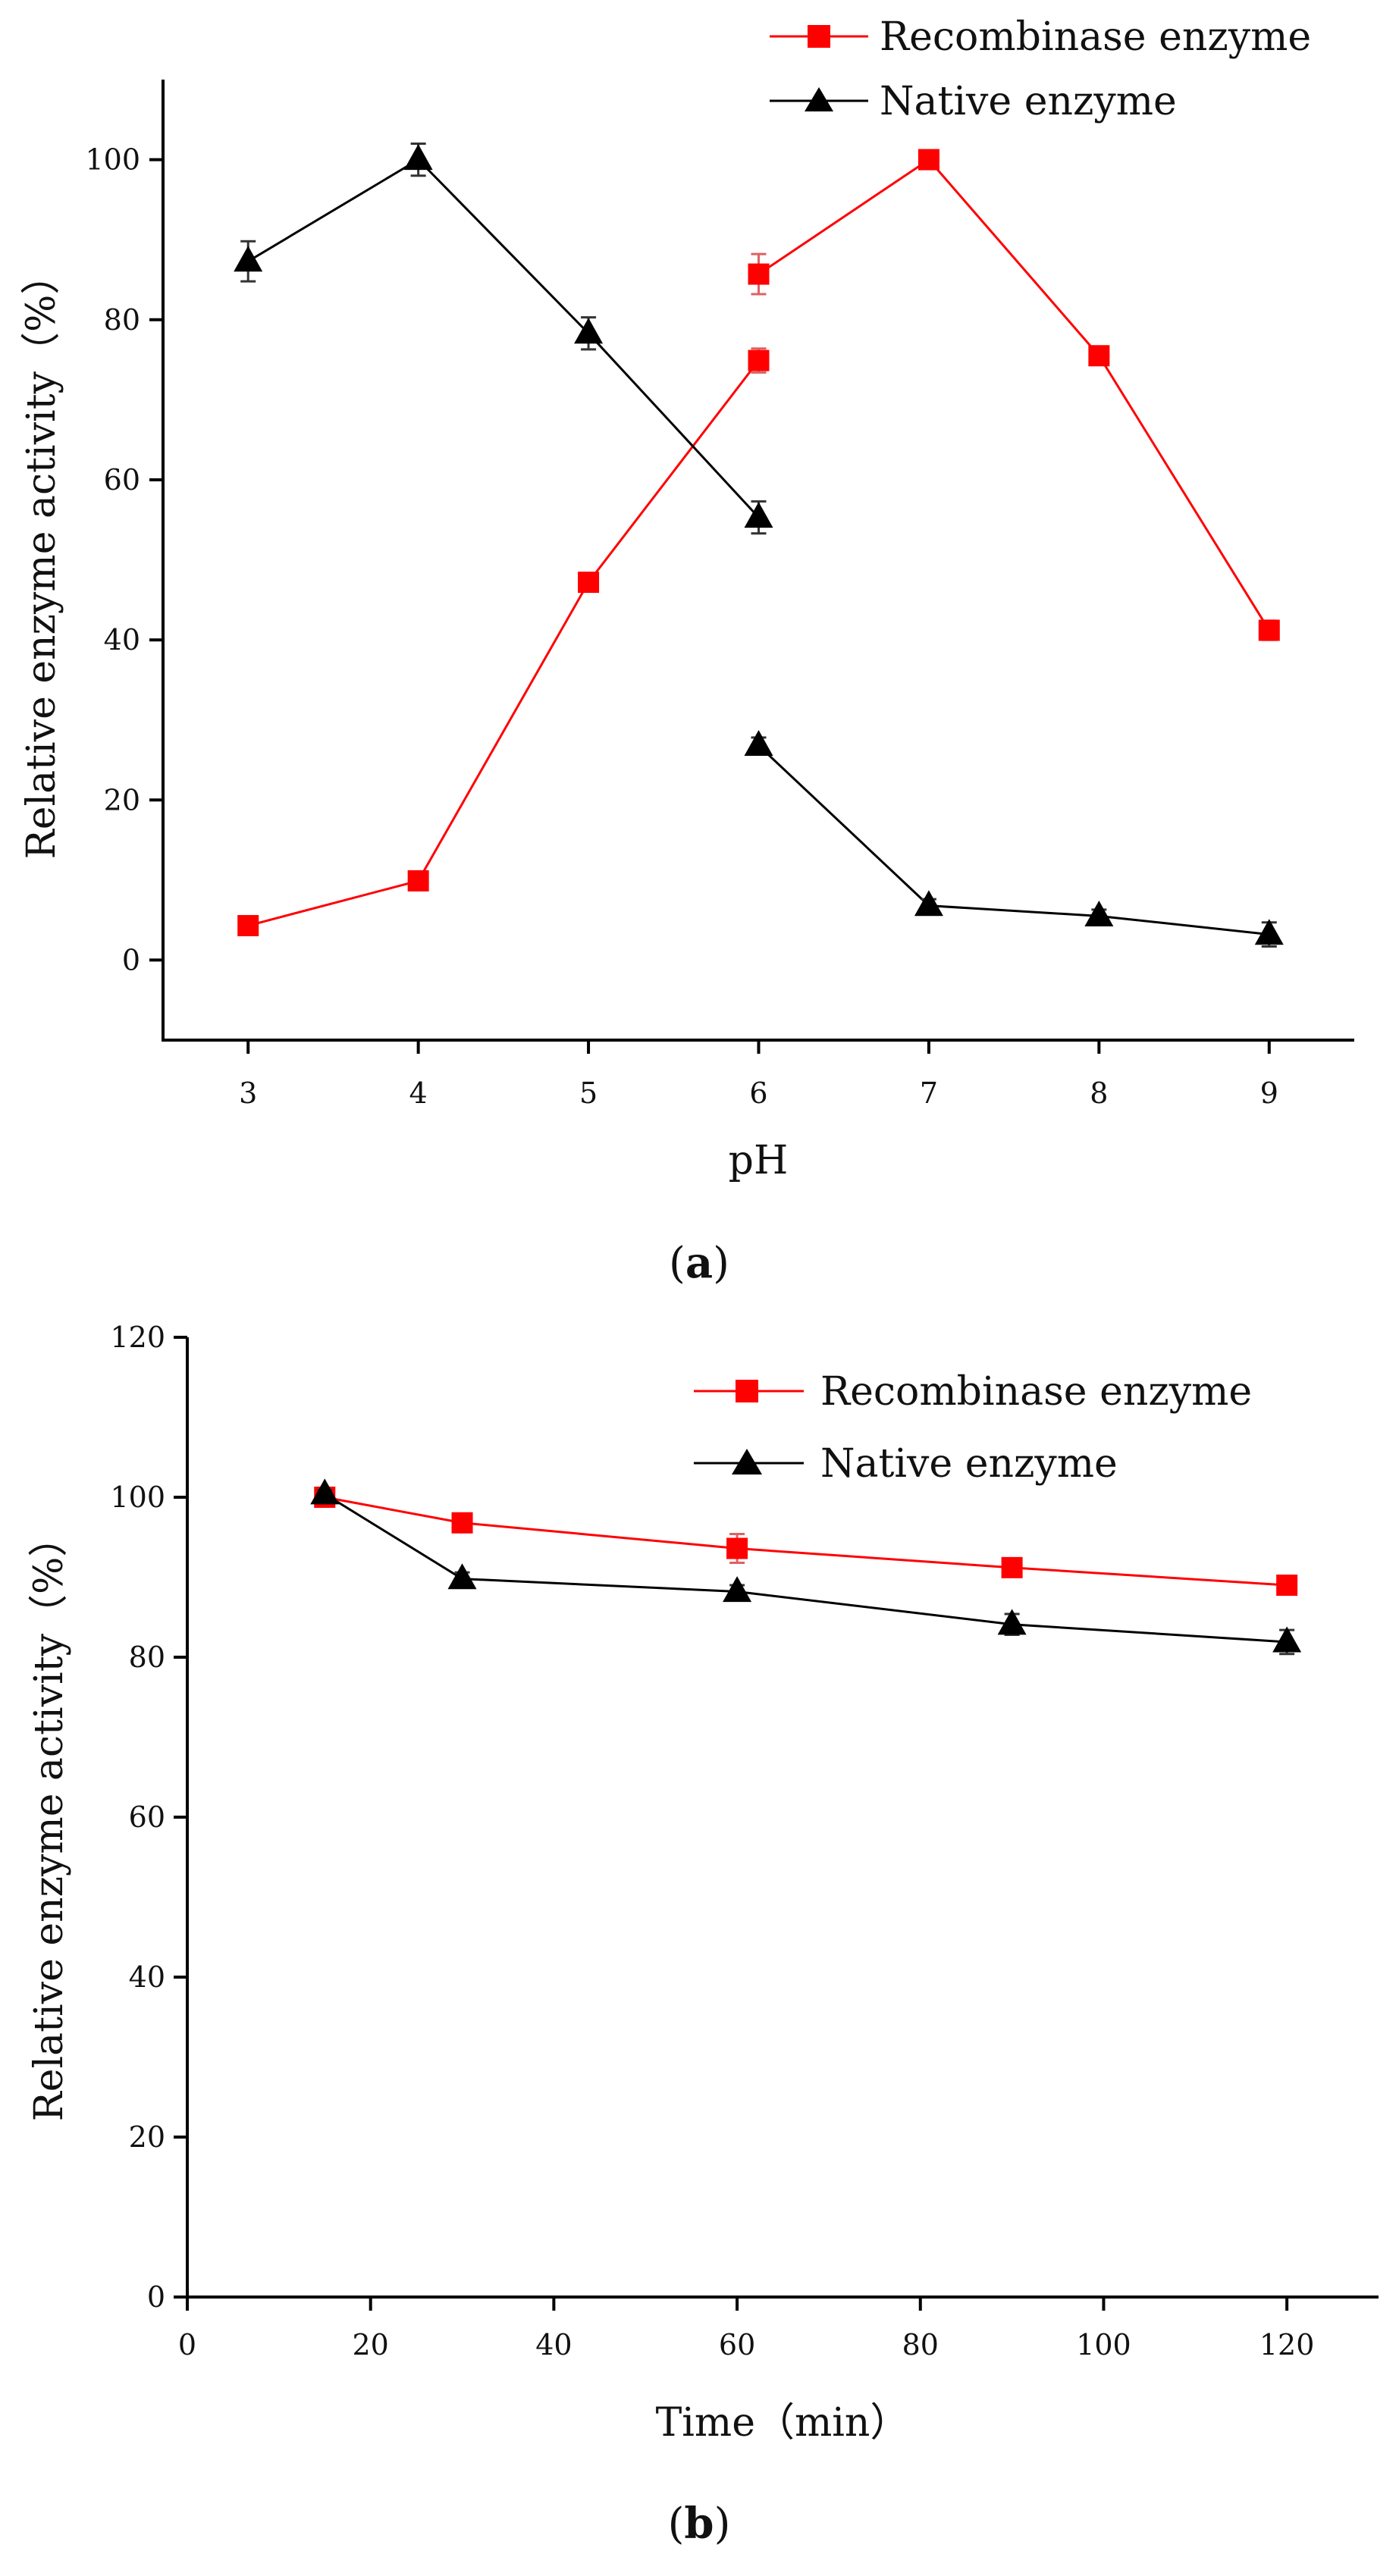 The width and height of the screenshot is (1399, 2576). What do you see at coordinates (371, 2344) in the screenshot?
I see `x-tick-label-b-1: 20` at bounding box center [371, 2344].